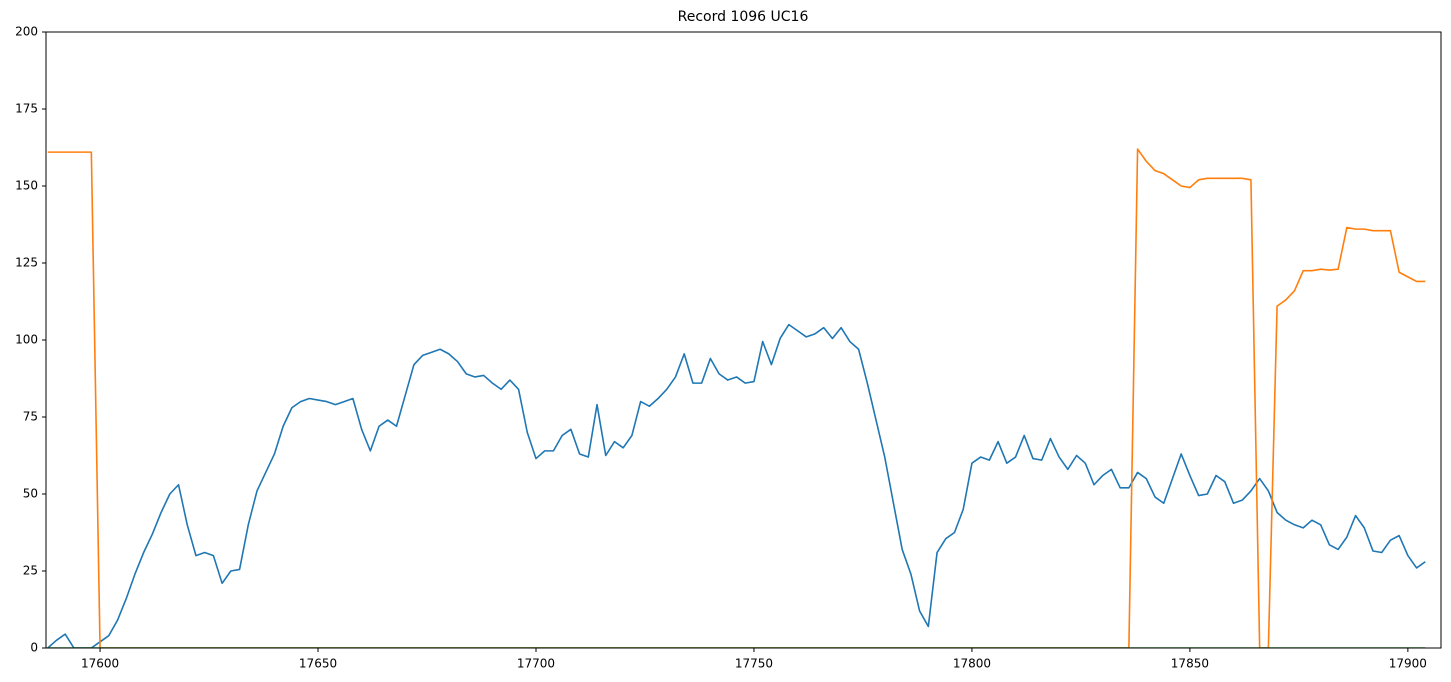 This screenshot has height=682, width=1451. What do you see at coordinates (30, 417) in the screenshot?
I see `y-tick-label: 75` at bounding box center [30, 417].